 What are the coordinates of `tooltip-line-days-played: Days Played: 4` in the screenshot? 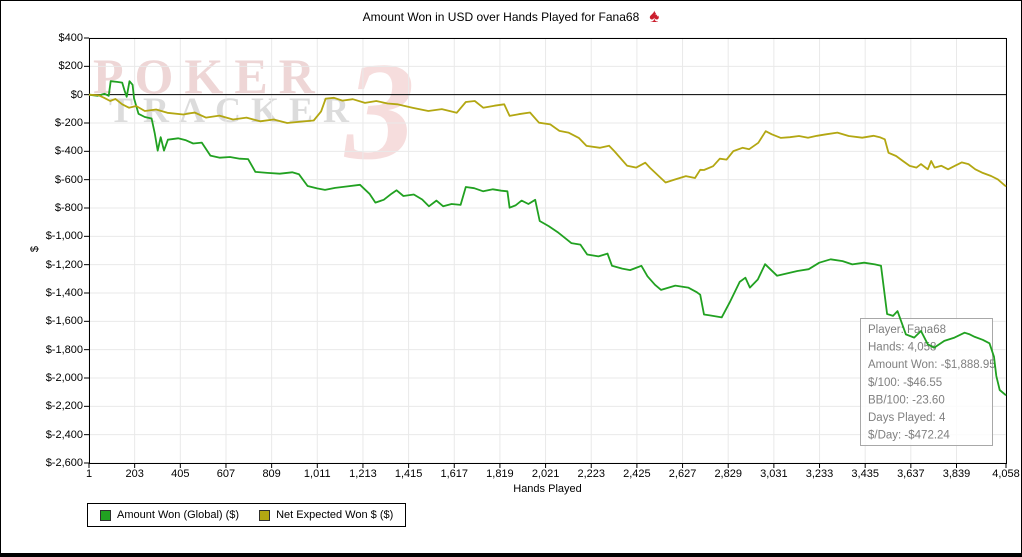 It's located at (907, 418).